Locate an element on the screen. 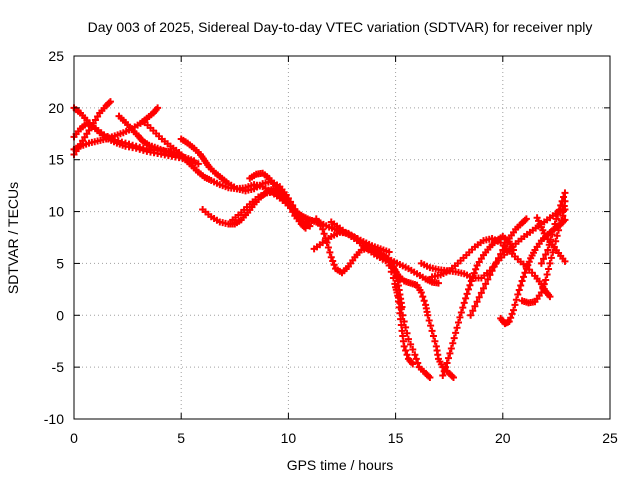  y-axis-label: SDTVAR / TECUs is located at coordinates (13, 238).